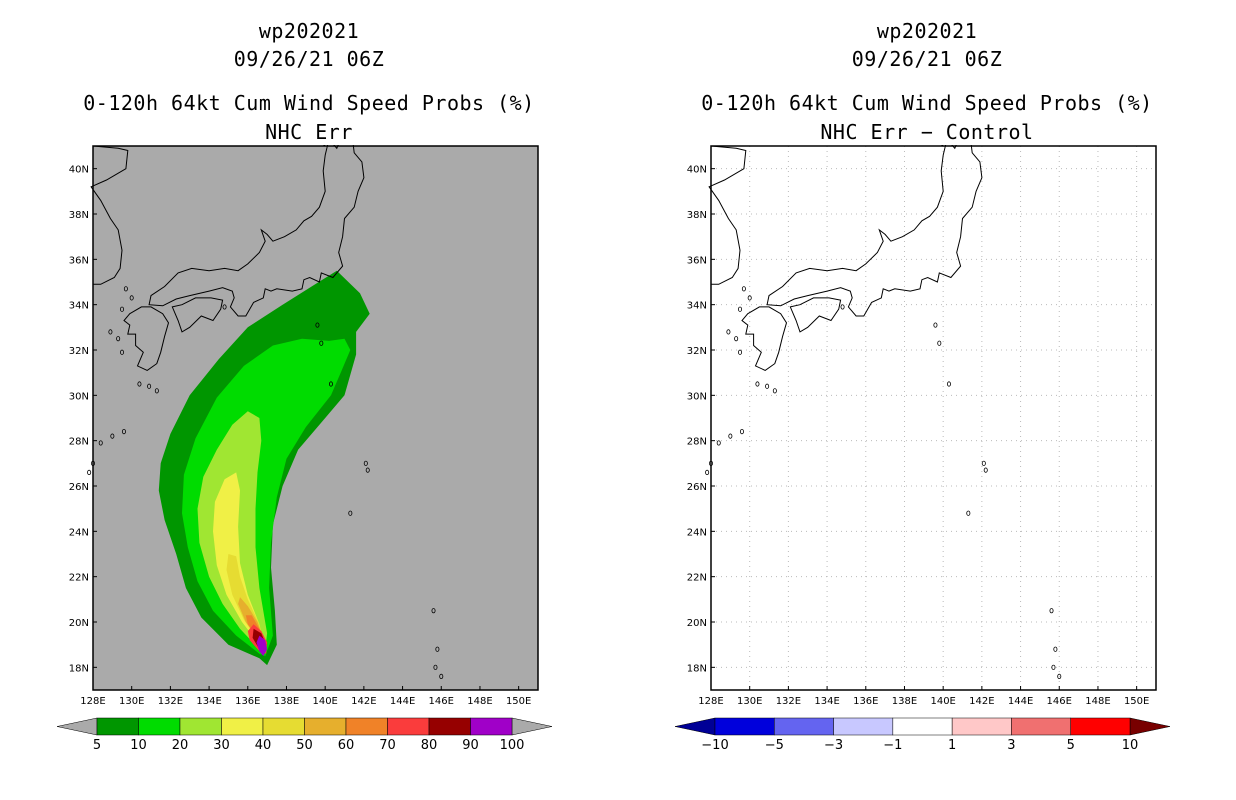 The height and width of the screenshot is (800, 1236). What do you see at coordinates (764, 338) in the screenshot?
I see `coastline-kyushu` at bounding box center [764, 338].